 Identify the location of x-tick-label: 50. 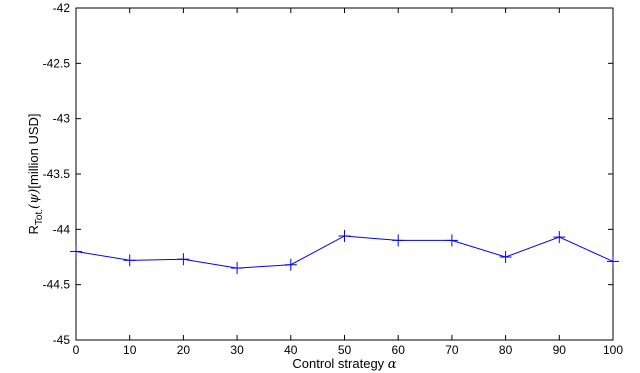
(345, 350).